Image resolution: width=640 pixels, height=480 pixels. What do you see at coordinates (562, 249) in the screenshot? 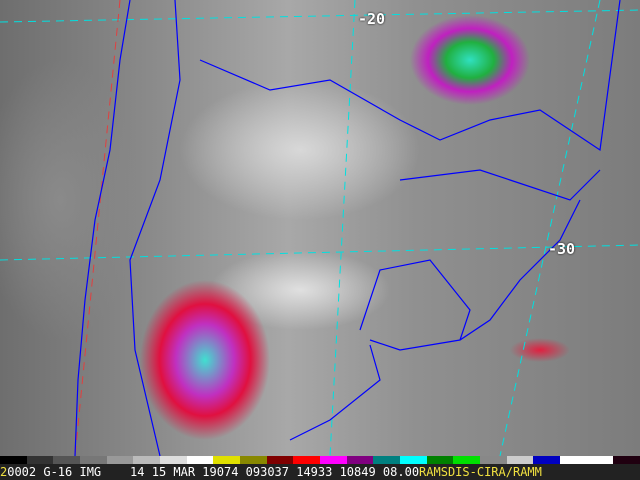
I see `latitude-label-30: -30` at bounding box center [562, 249].